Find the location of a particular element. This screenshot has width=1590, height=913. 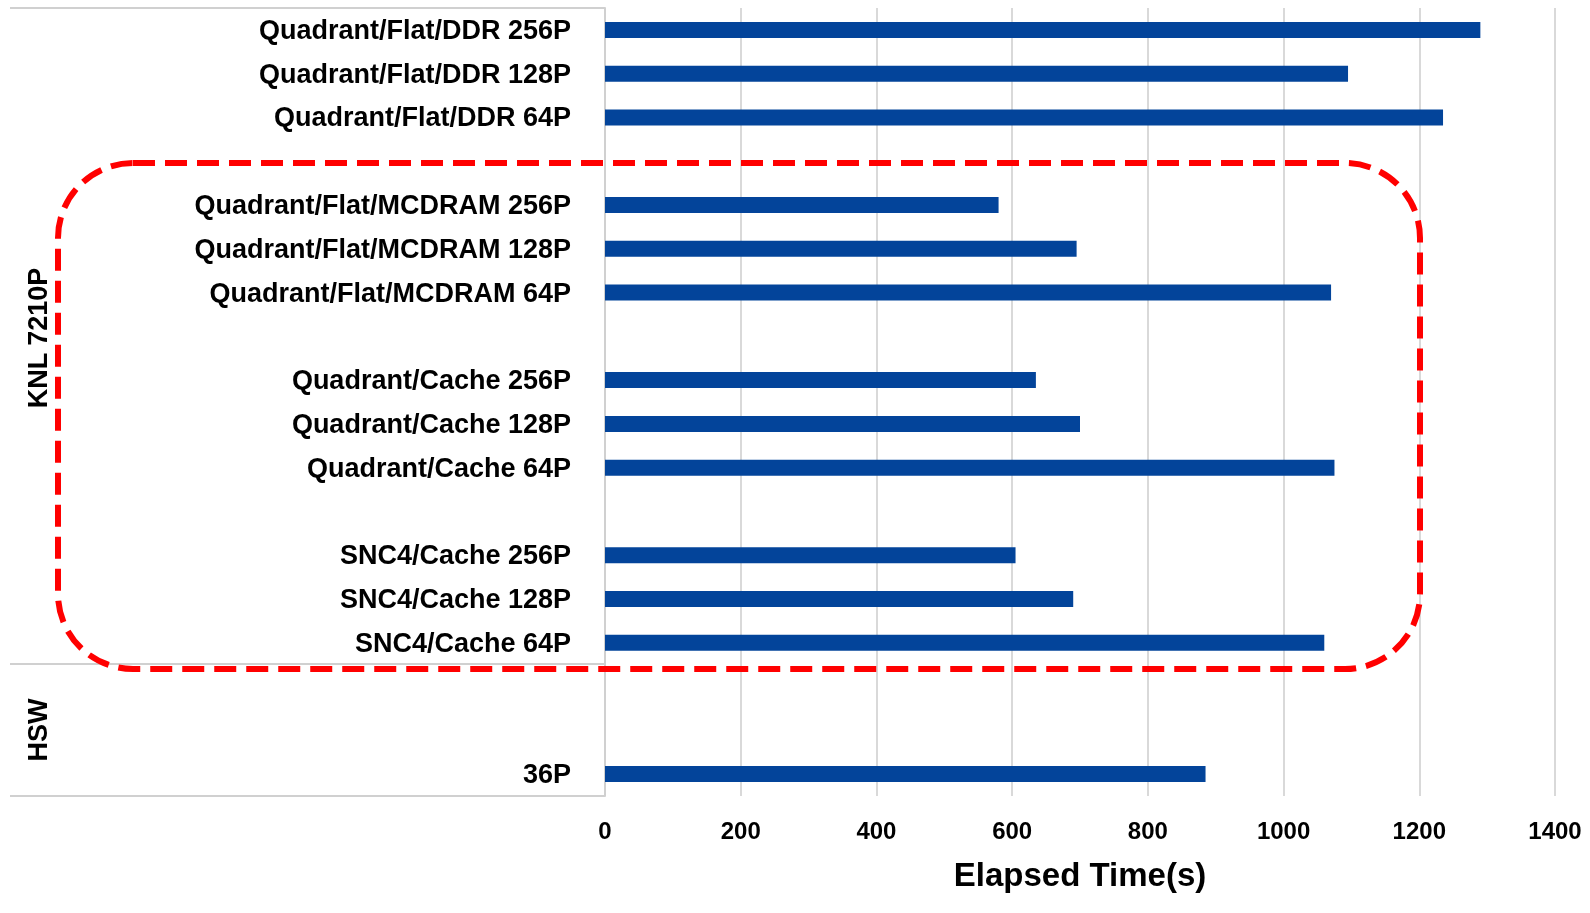

y-tick-label: SNC4/Cache 128P is located at coordinates (455, 599).